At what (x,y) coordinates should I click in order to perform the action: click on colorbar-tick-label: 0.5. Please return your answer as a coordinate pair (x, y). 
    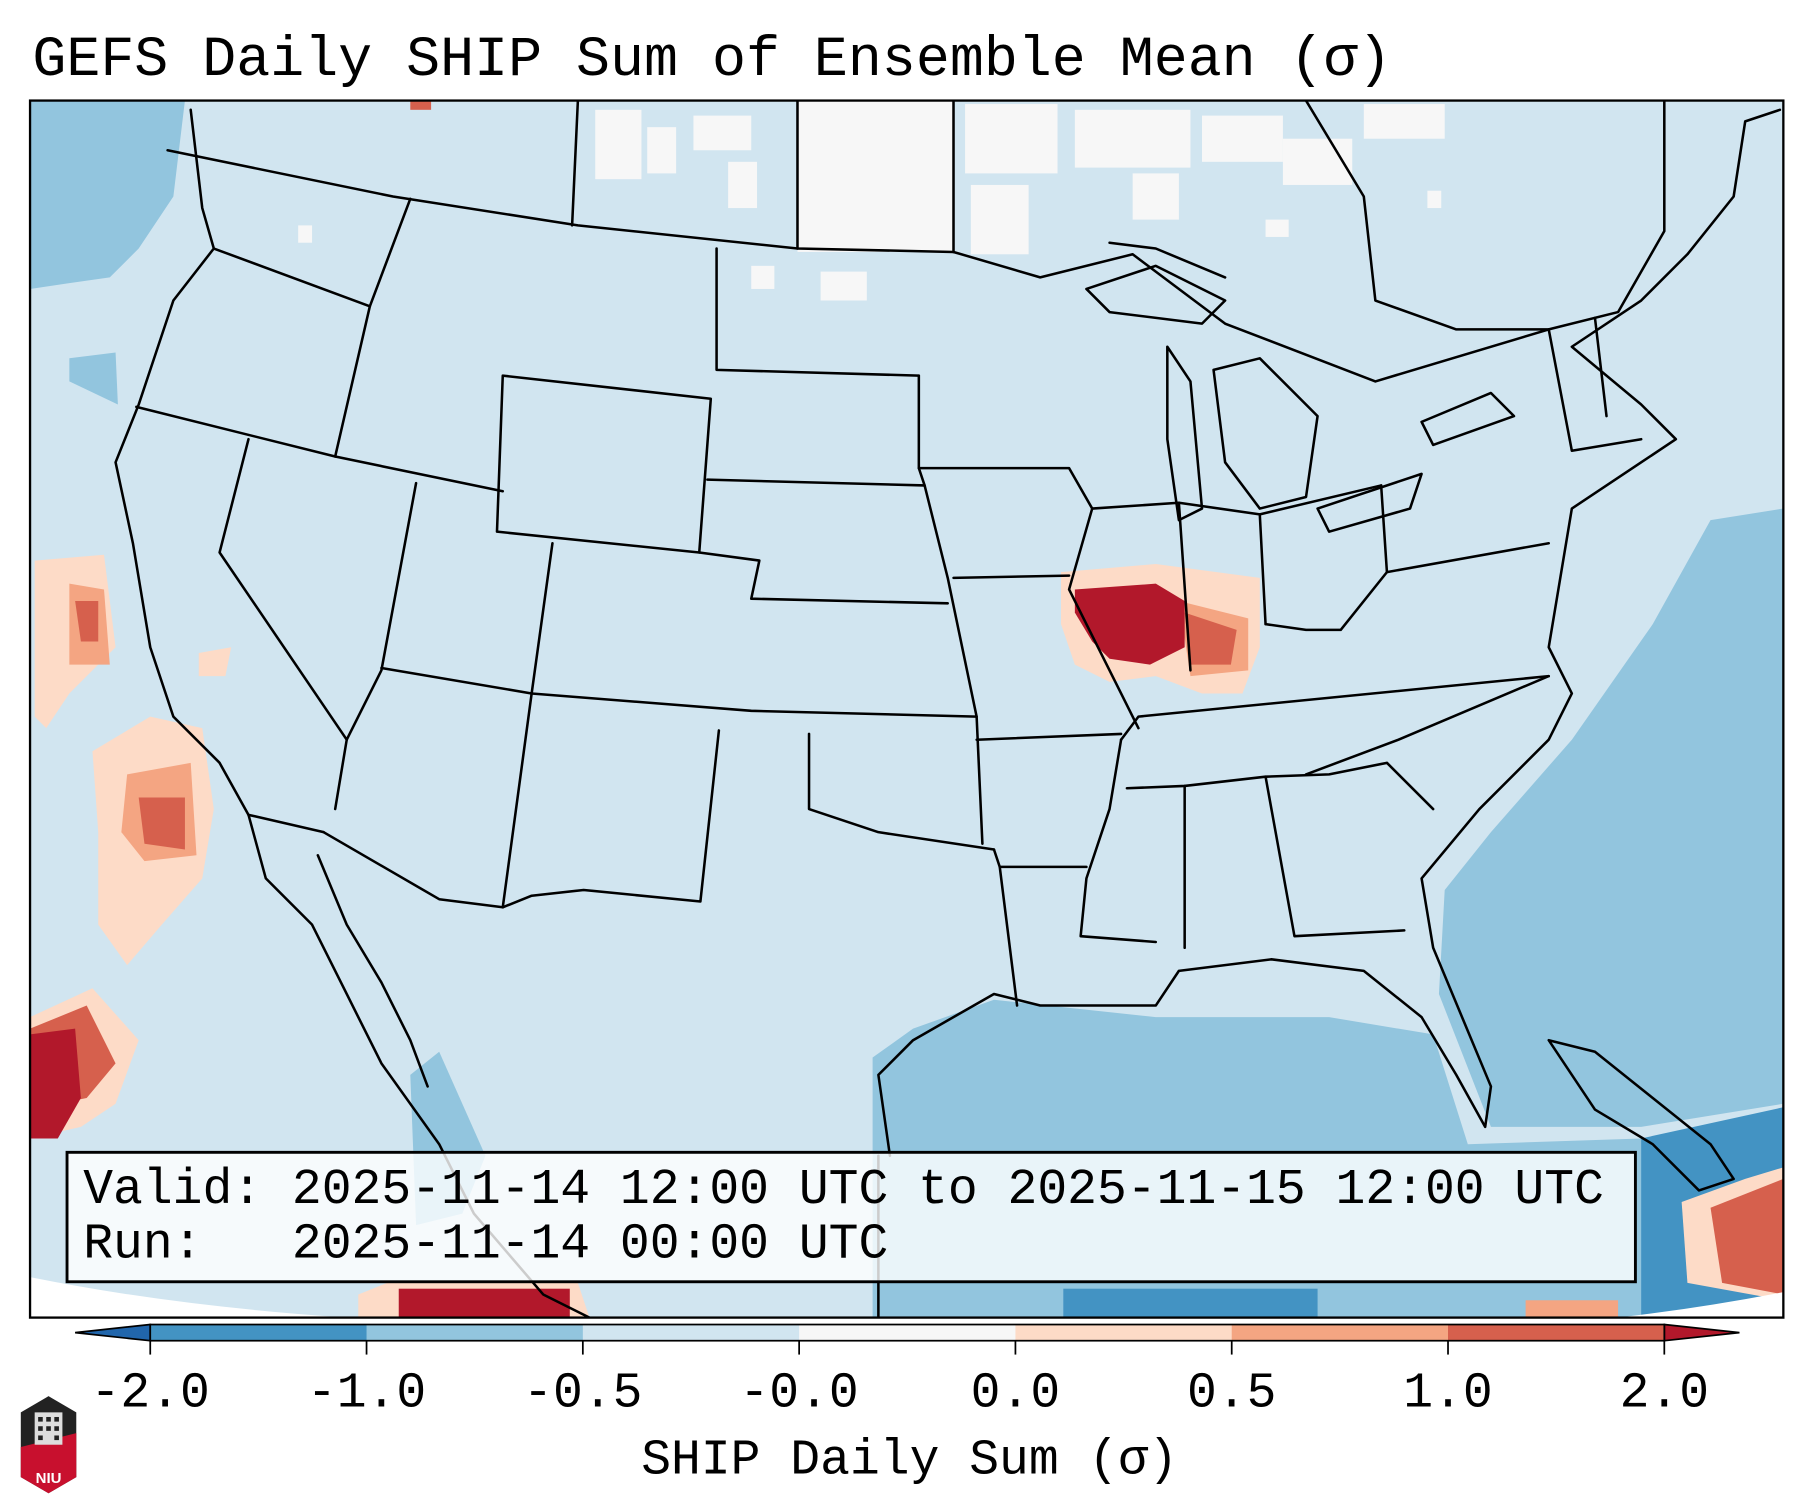
    Looking at the image, I should click on (1231, 1394).